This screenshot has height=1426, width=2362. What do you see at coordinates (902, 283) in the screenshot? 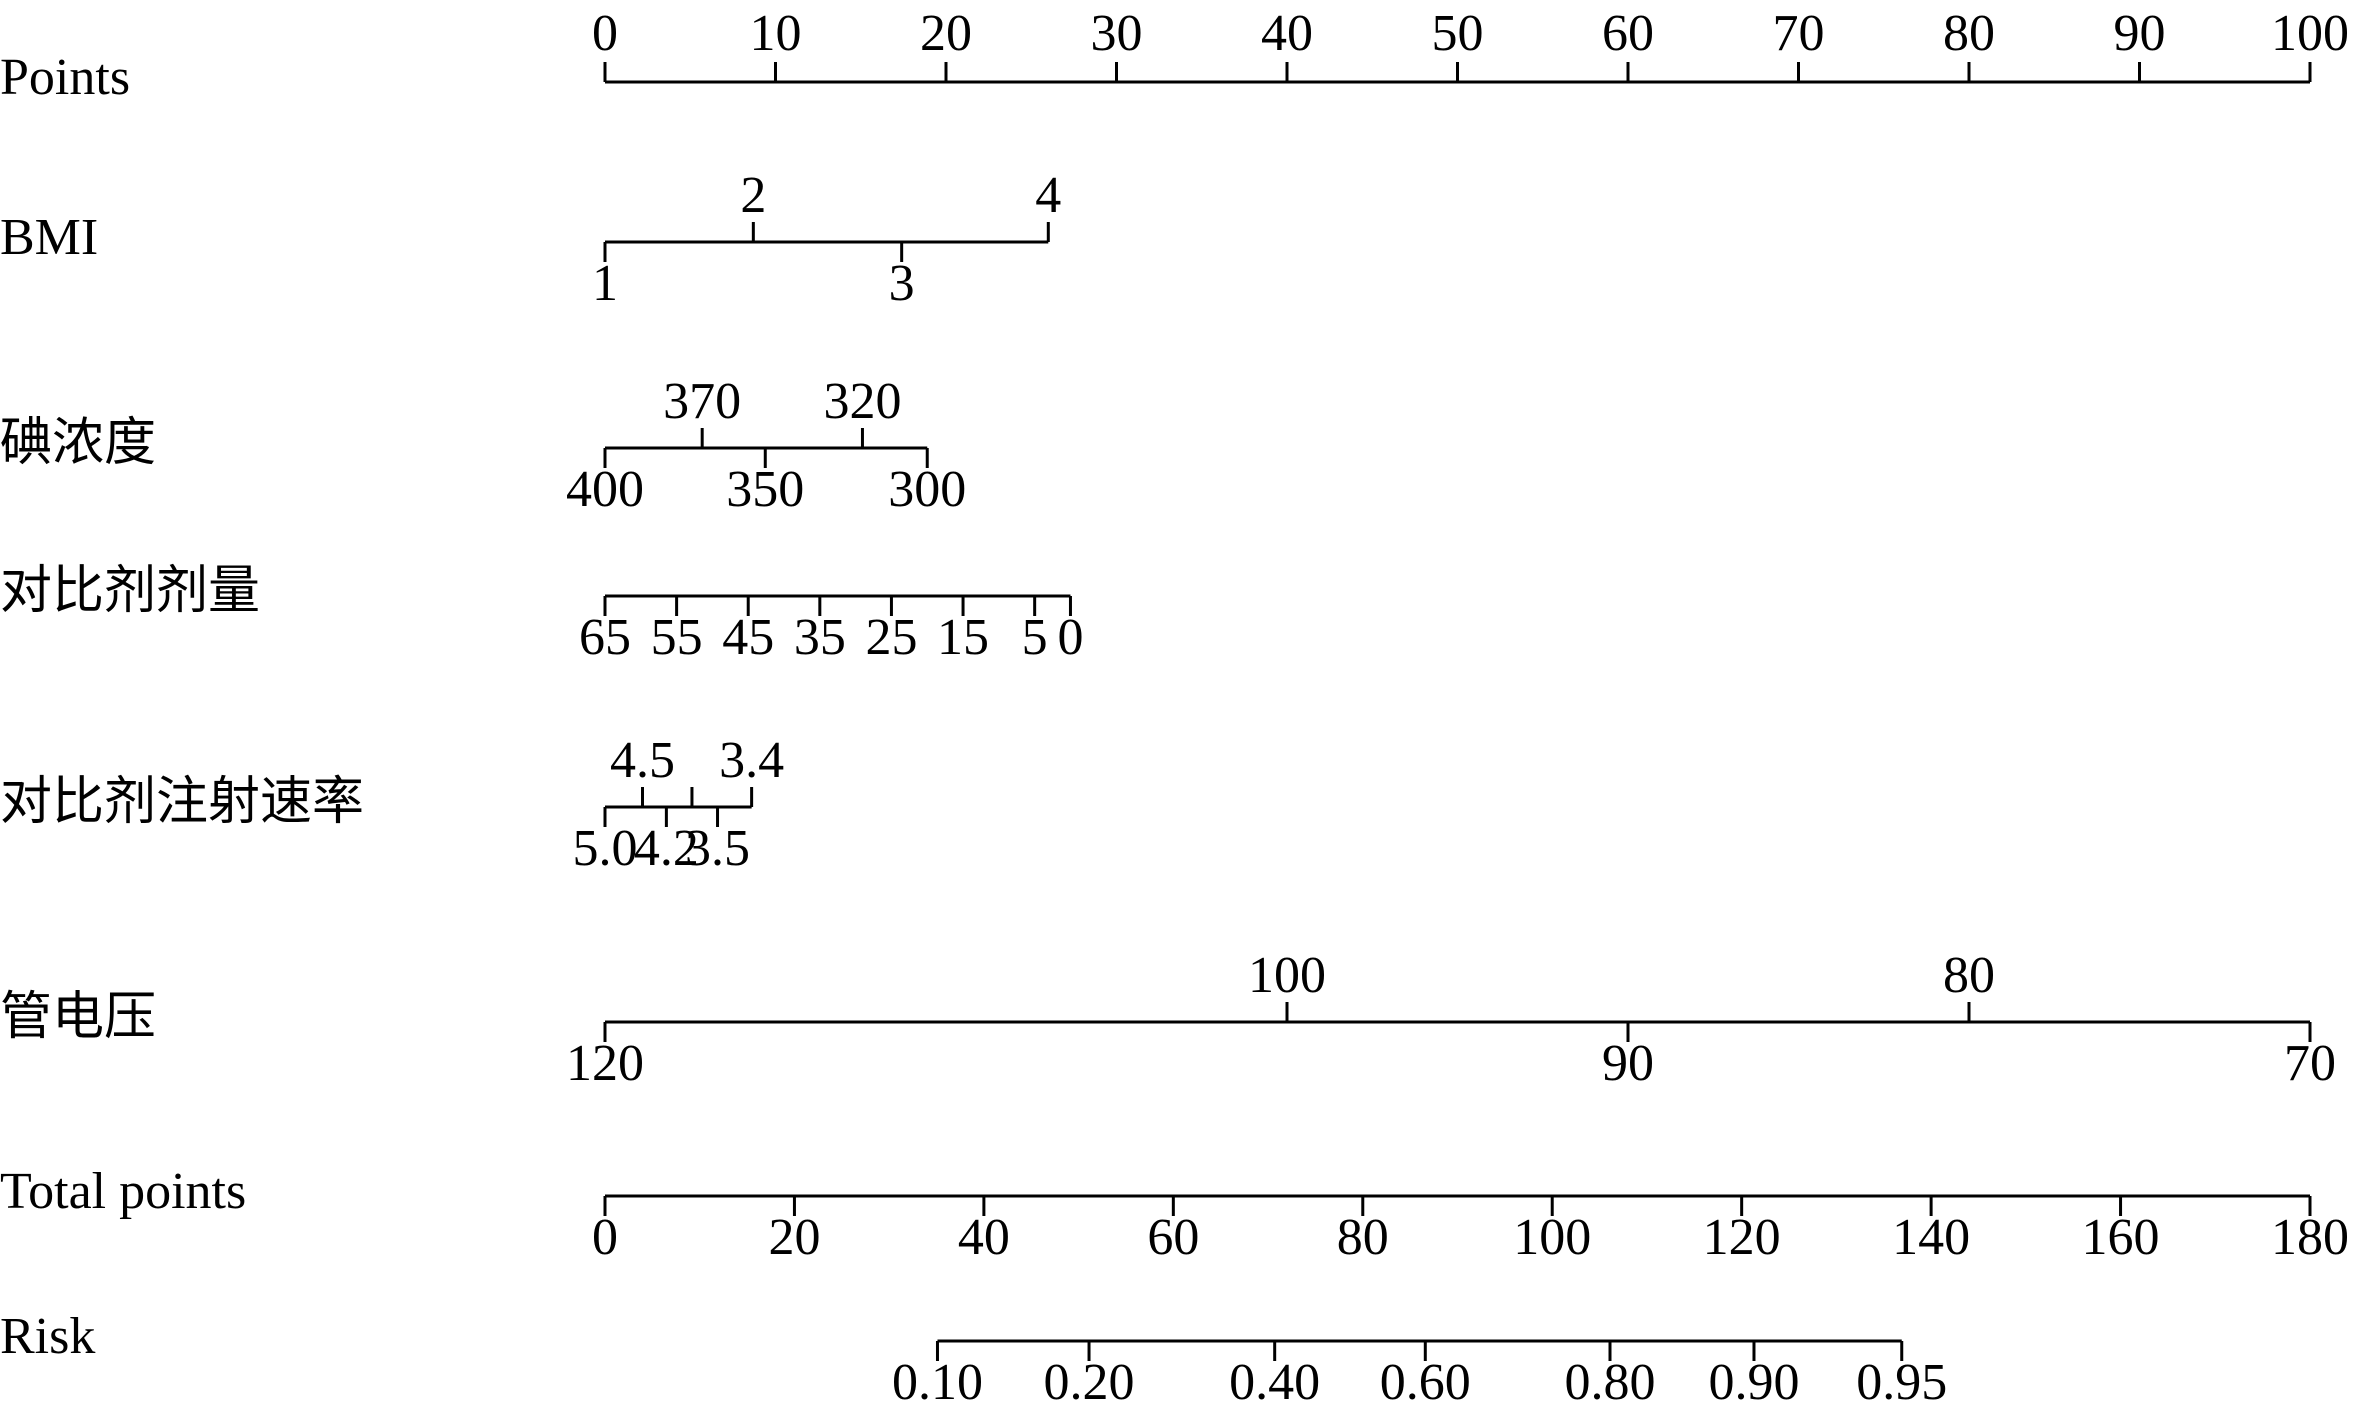
I see `tick-label: 3` at bounding box center [902, 283].